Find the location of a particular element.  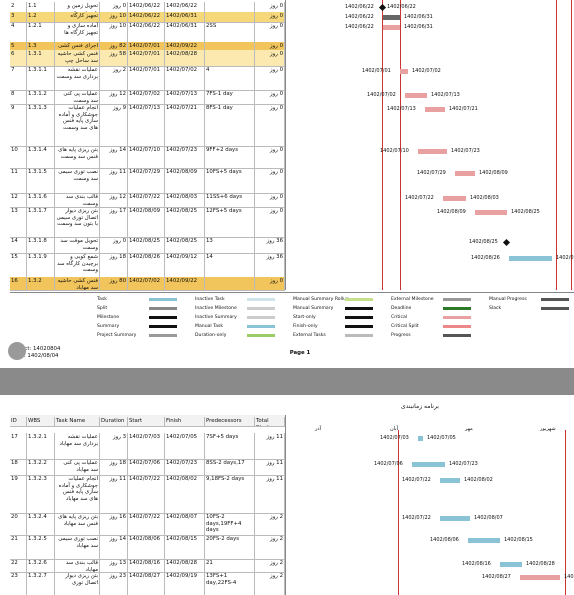

finish-label: 1402/08/02 is located at coordinates (478, 480).